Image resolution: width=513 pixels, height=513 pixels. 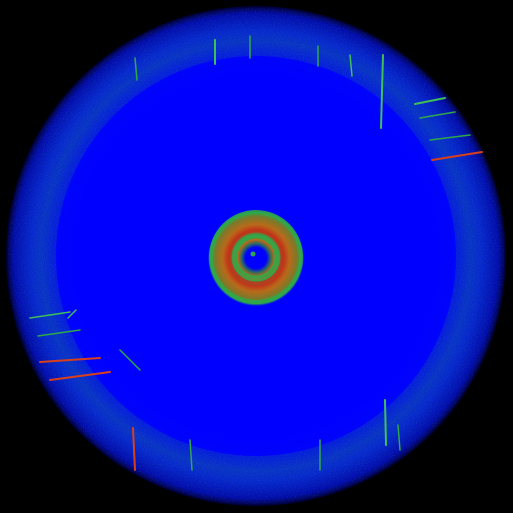 I want to click on ring-center-hole, so click(x=256, y=258).